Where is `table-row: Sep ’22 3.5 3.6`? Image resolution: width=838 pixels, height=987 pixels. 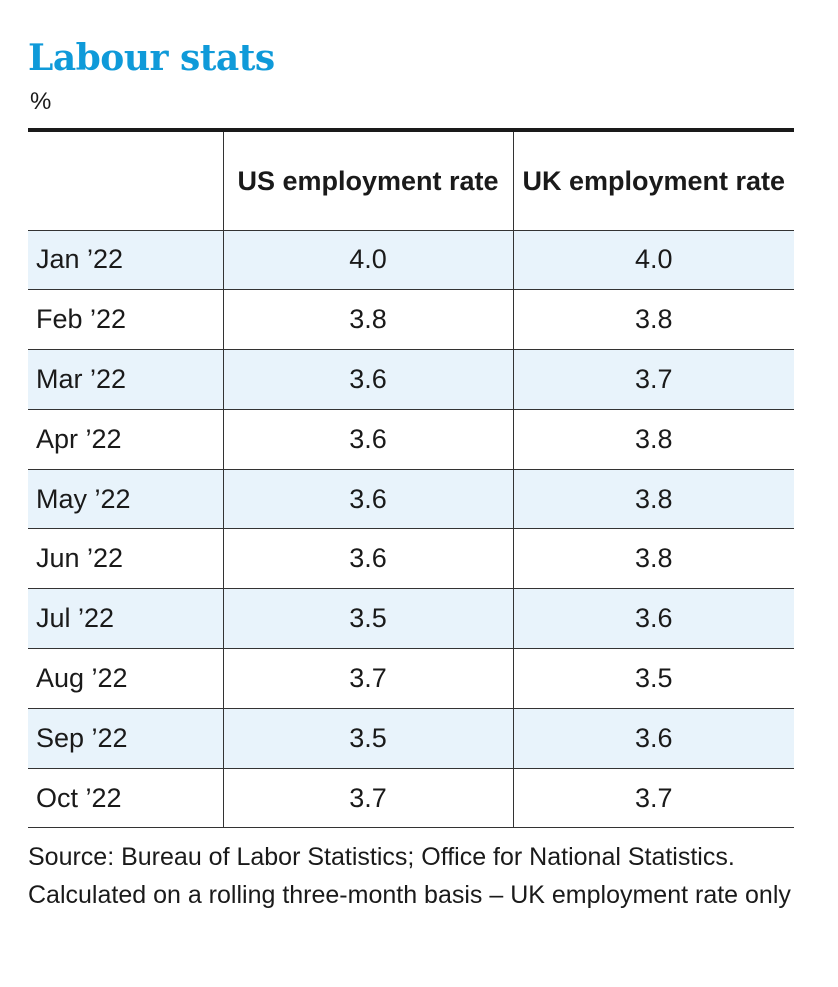
table-row: Sep ’22 3.5 3.6 is located at coordinates (411, 738).